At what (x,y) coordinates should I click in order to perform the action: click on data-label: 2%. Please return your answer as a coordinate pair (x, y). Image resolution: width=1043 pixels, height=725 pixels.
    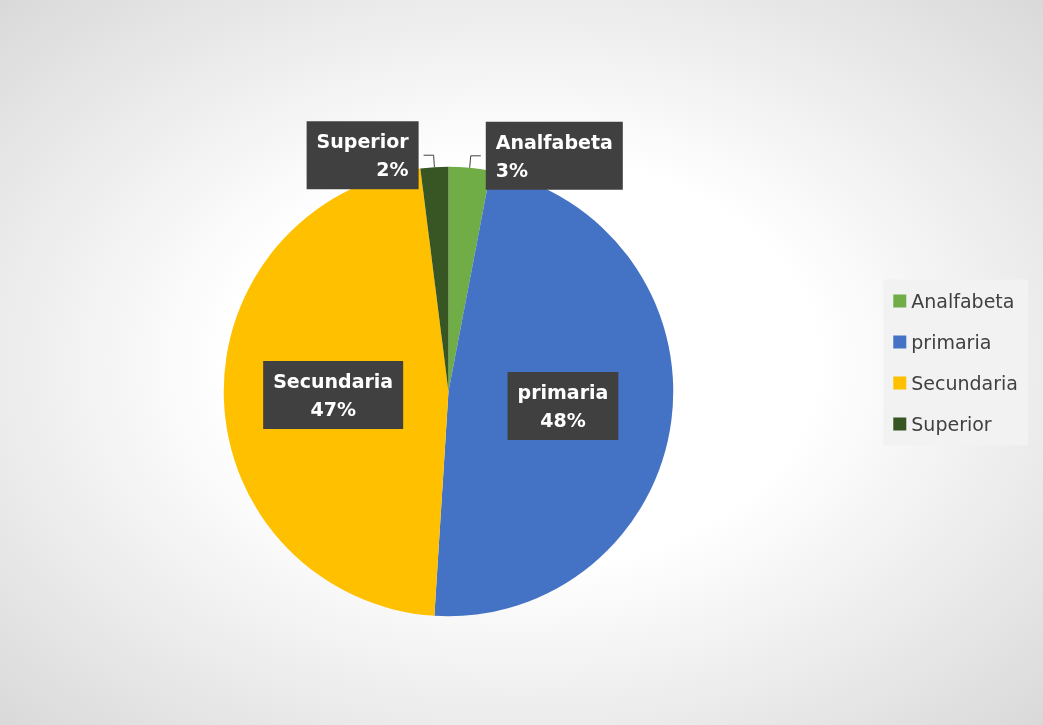
    Looking at the image, I should click on (392, 169).